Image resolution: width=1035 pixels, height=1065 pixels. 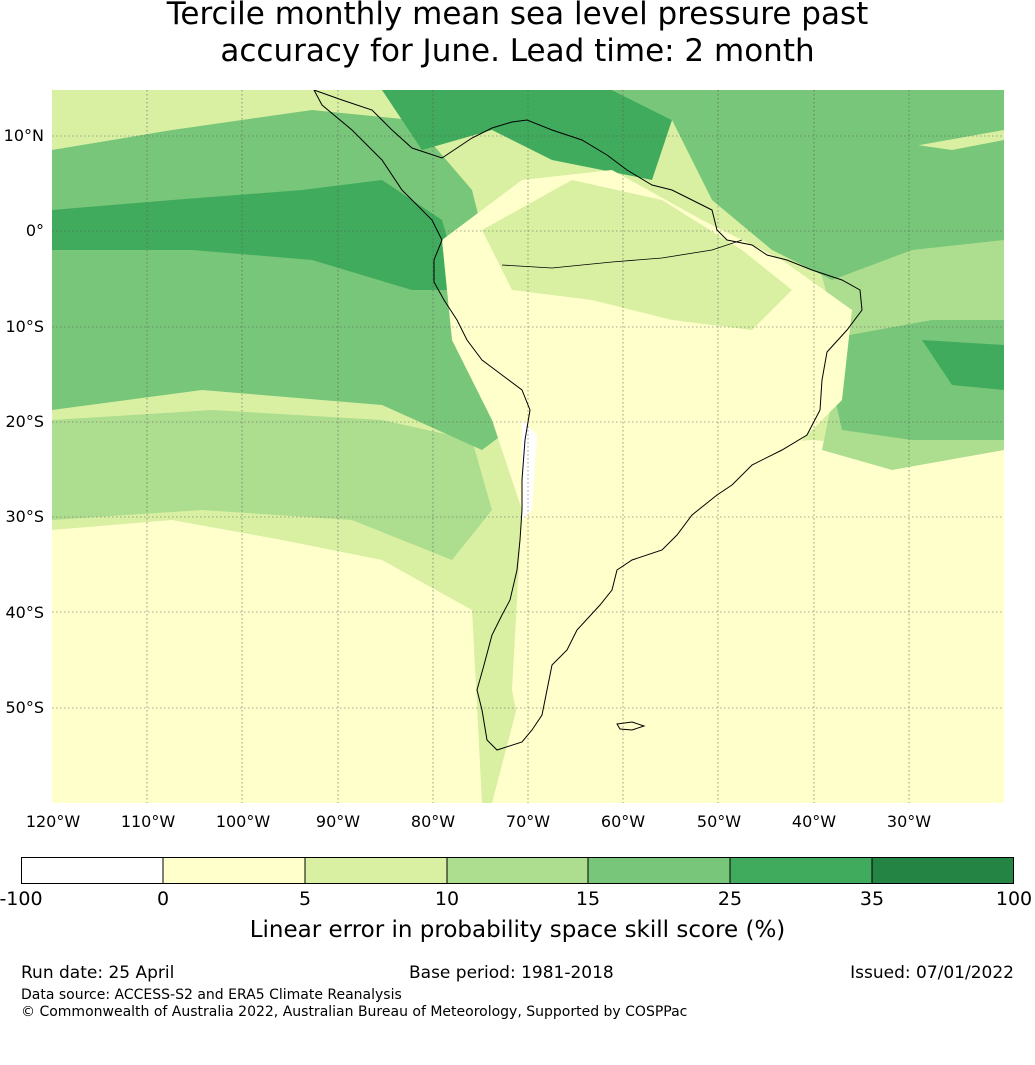 I want to click on lon-label-110w: 110°W, so click(x=148, y=821).